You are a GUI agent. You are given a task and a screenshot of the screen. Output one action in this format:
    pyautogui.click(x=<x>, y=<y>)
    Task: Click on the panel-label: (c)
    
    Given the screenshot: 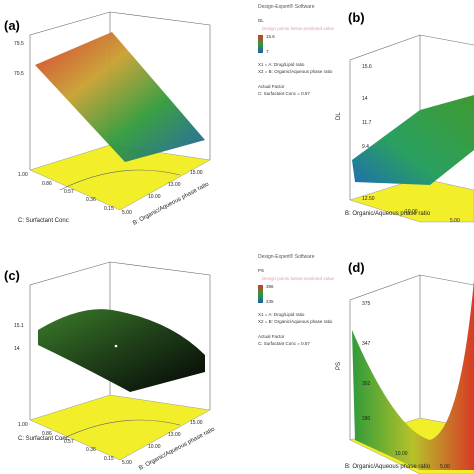 What is the action you would take?
    pyautogui.click(x=12, y=275)
    